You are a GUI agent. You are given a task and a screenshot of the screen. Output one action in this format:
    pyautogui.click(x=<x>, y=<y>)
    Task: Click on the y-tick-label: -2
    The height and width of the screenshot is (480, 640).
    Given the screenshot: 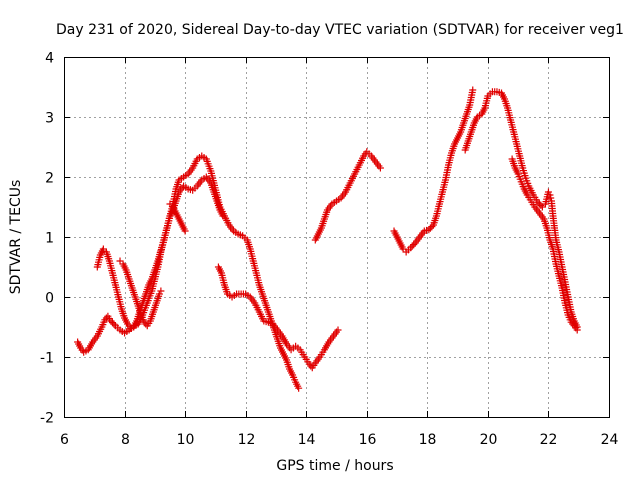 What is the action you would take?
    pyautogui.click(x=47, y=419)
    